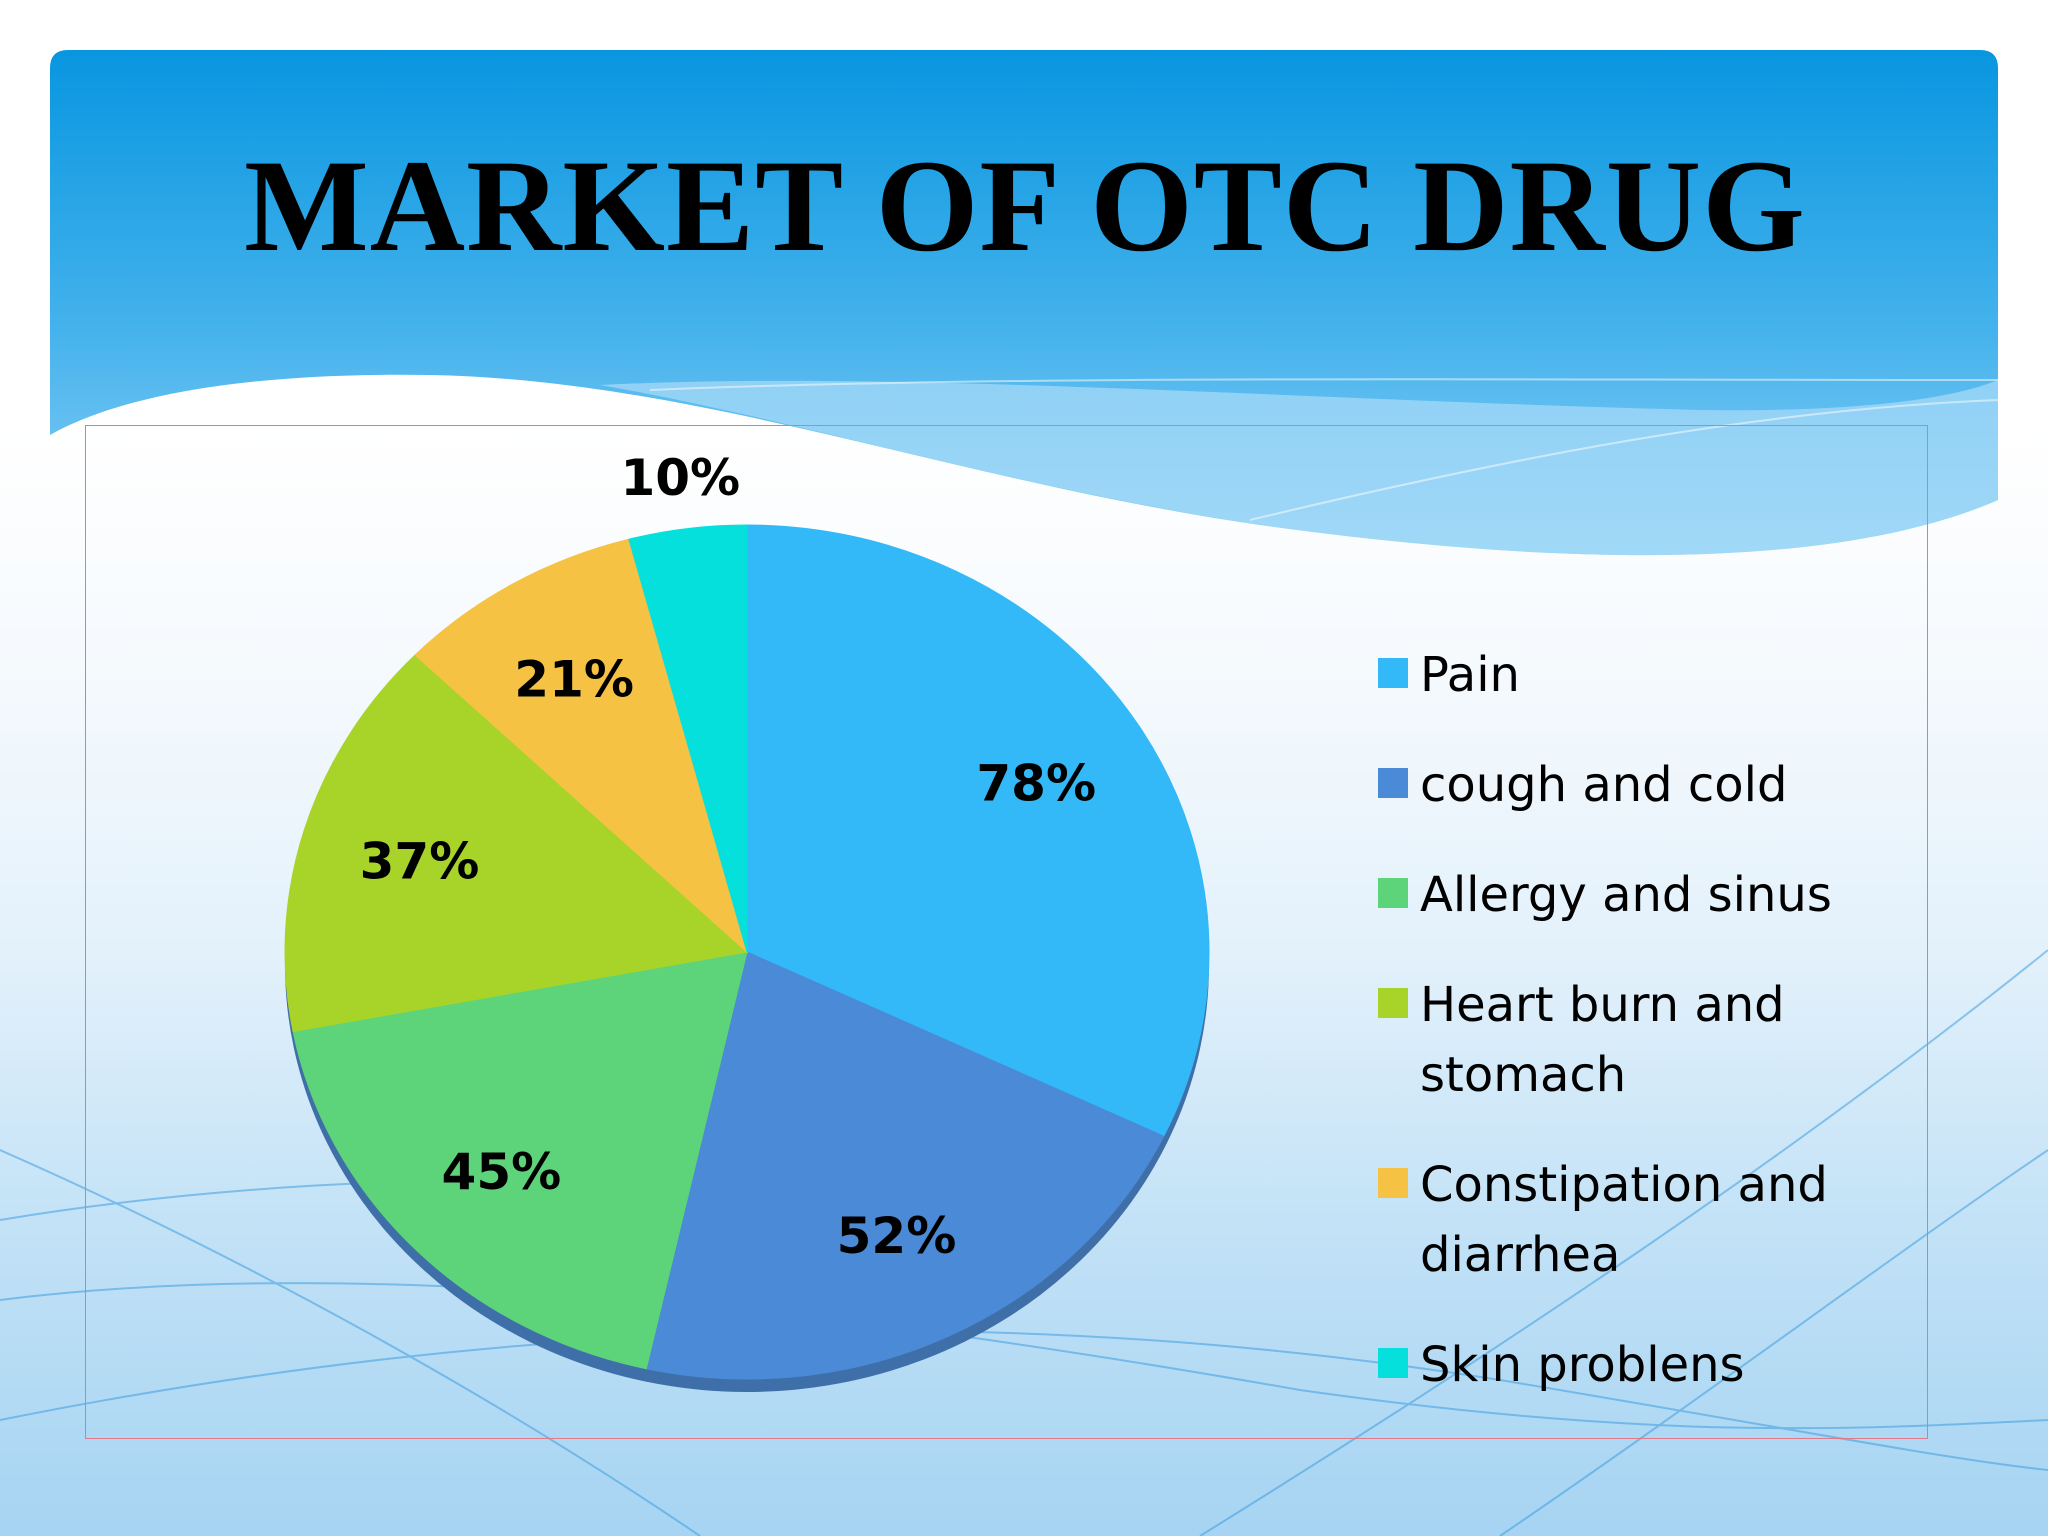 This screenshot has height=1536, width=2048. I want to click on legend-item-constipation-and-diarrhea: Constipation and diarrhea, so click(1639, 1220).